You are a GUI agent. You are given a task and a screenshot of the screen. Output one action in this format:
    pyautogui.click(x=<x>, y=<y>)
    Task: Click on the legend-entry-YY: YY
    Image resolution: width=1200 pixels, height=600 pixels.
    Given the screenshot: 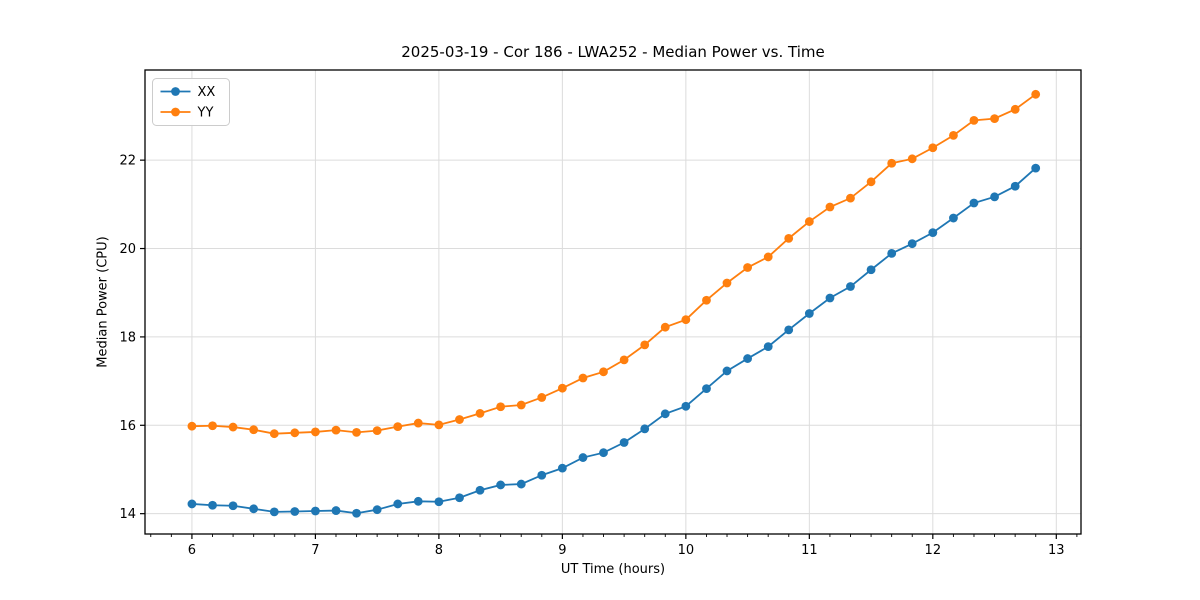 What is the action you would take?
    pyautogui.click(x=187, y=113)
    